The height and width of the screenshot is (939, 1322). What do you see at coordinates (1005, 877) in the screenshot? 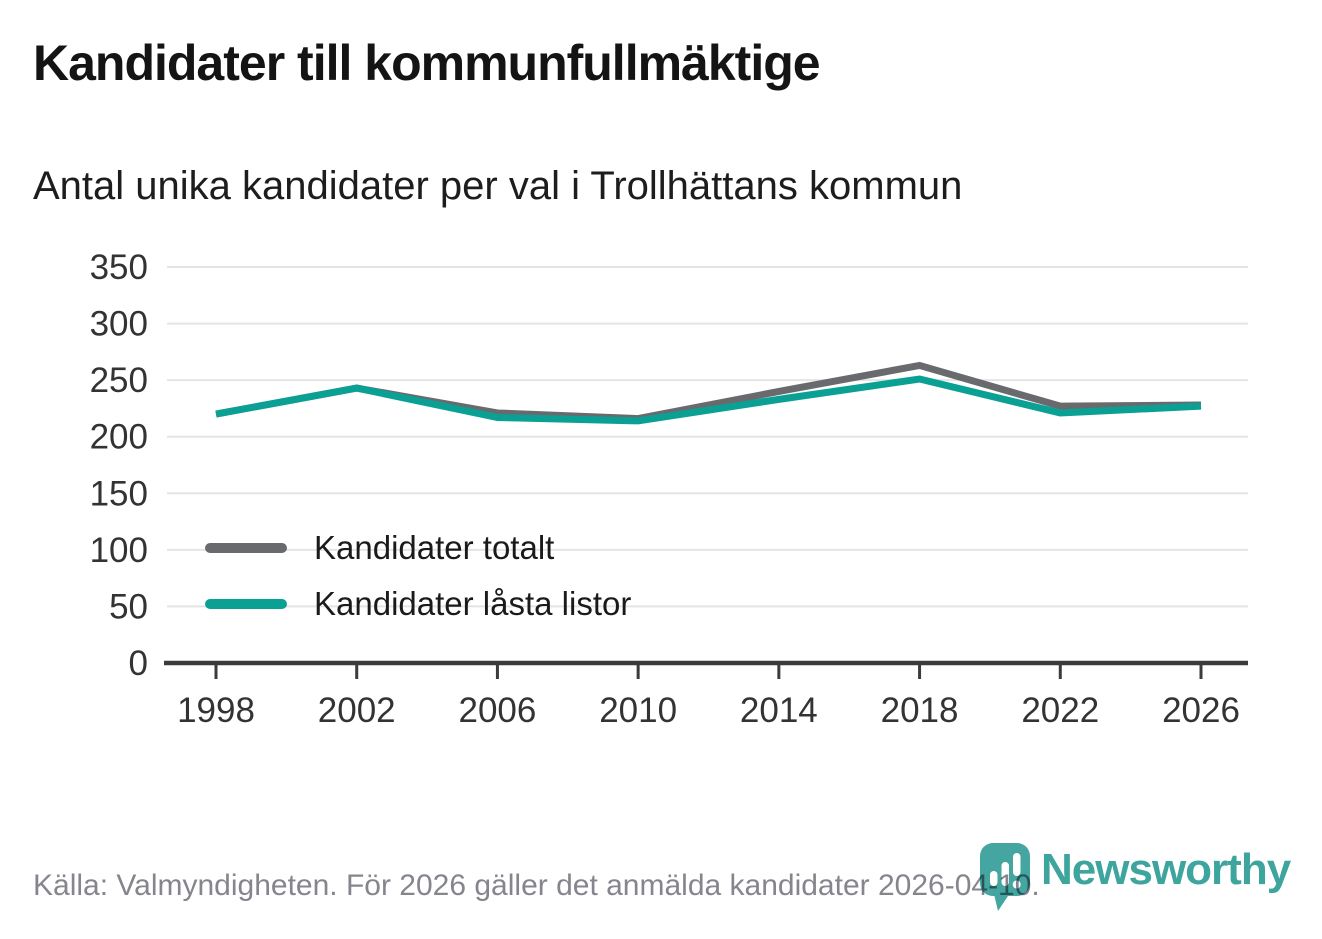
I see `newsworthy-pin-icon` at bounding box center [1005, 877].